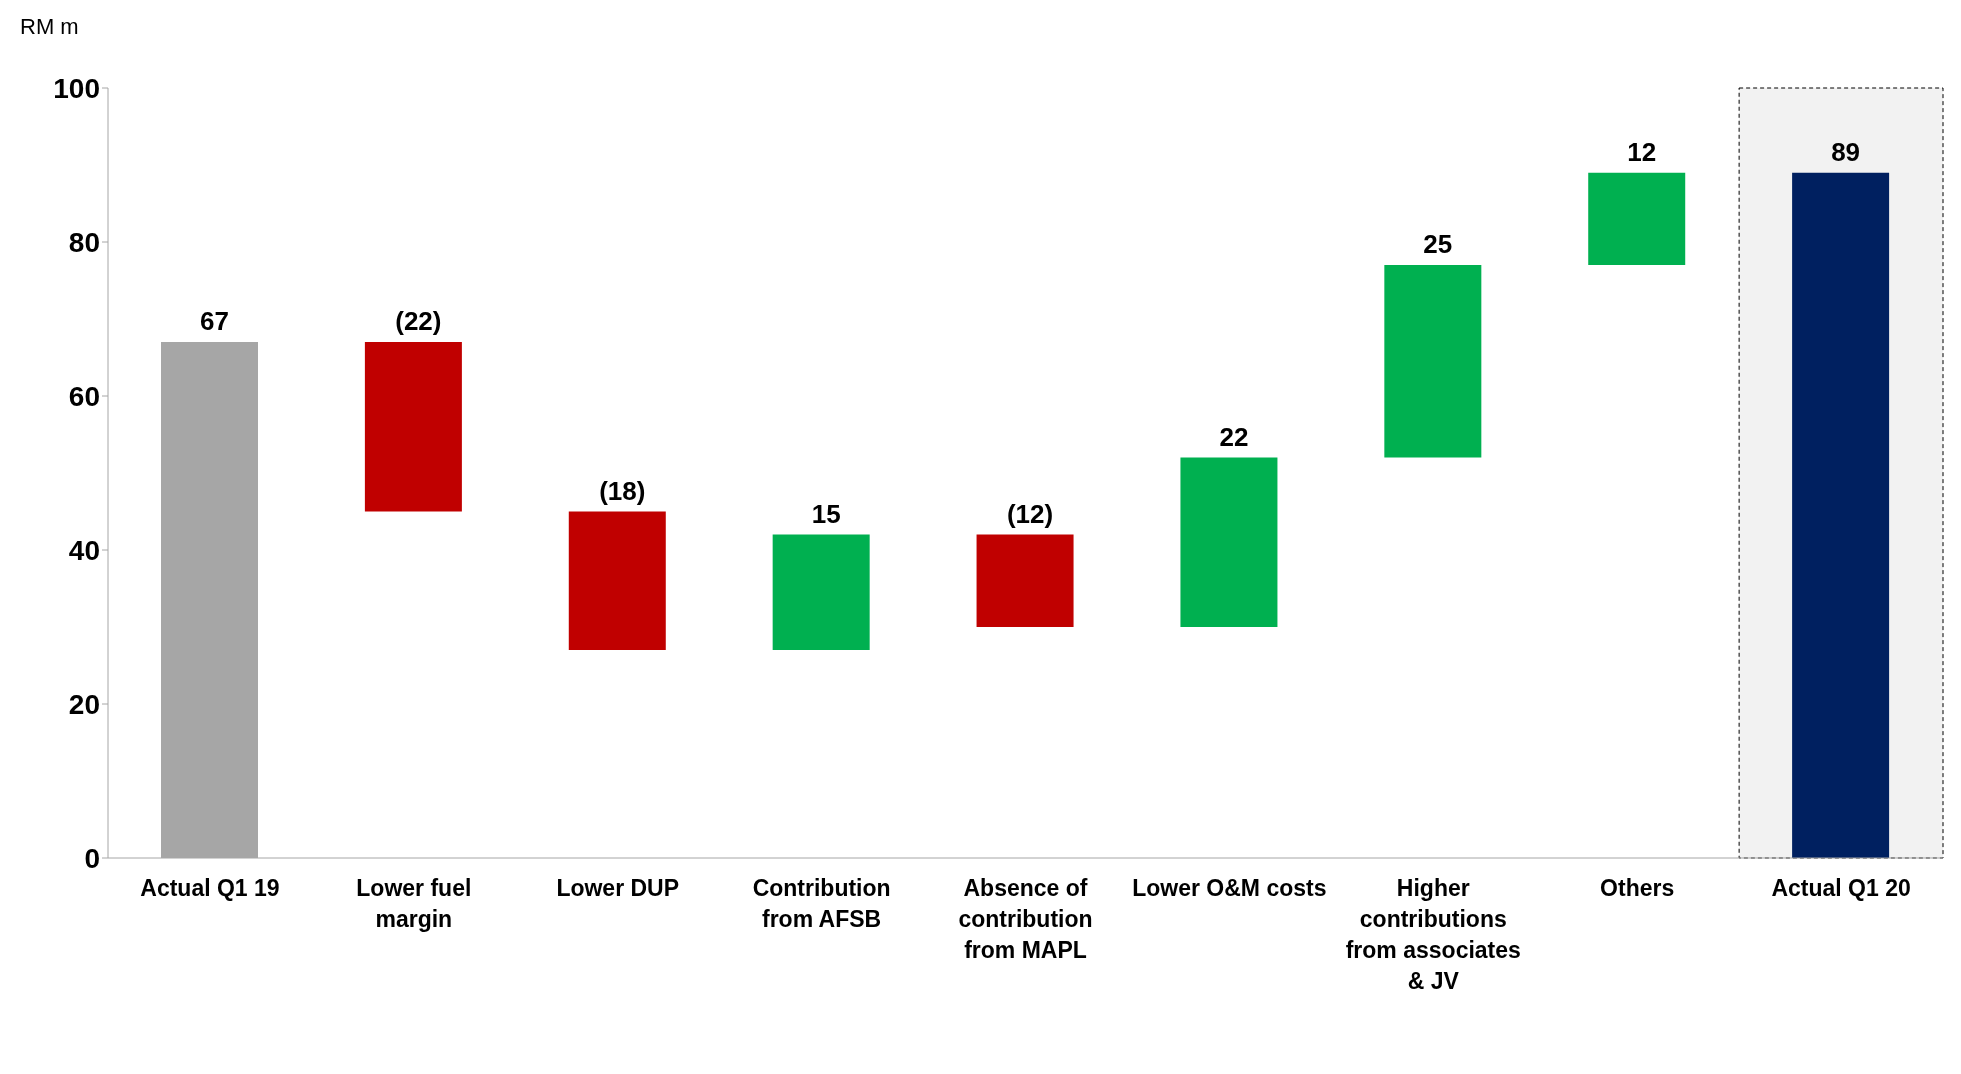 The image size is (1961, 1074). I want to click on data-label: 25, so click(1438, 244).